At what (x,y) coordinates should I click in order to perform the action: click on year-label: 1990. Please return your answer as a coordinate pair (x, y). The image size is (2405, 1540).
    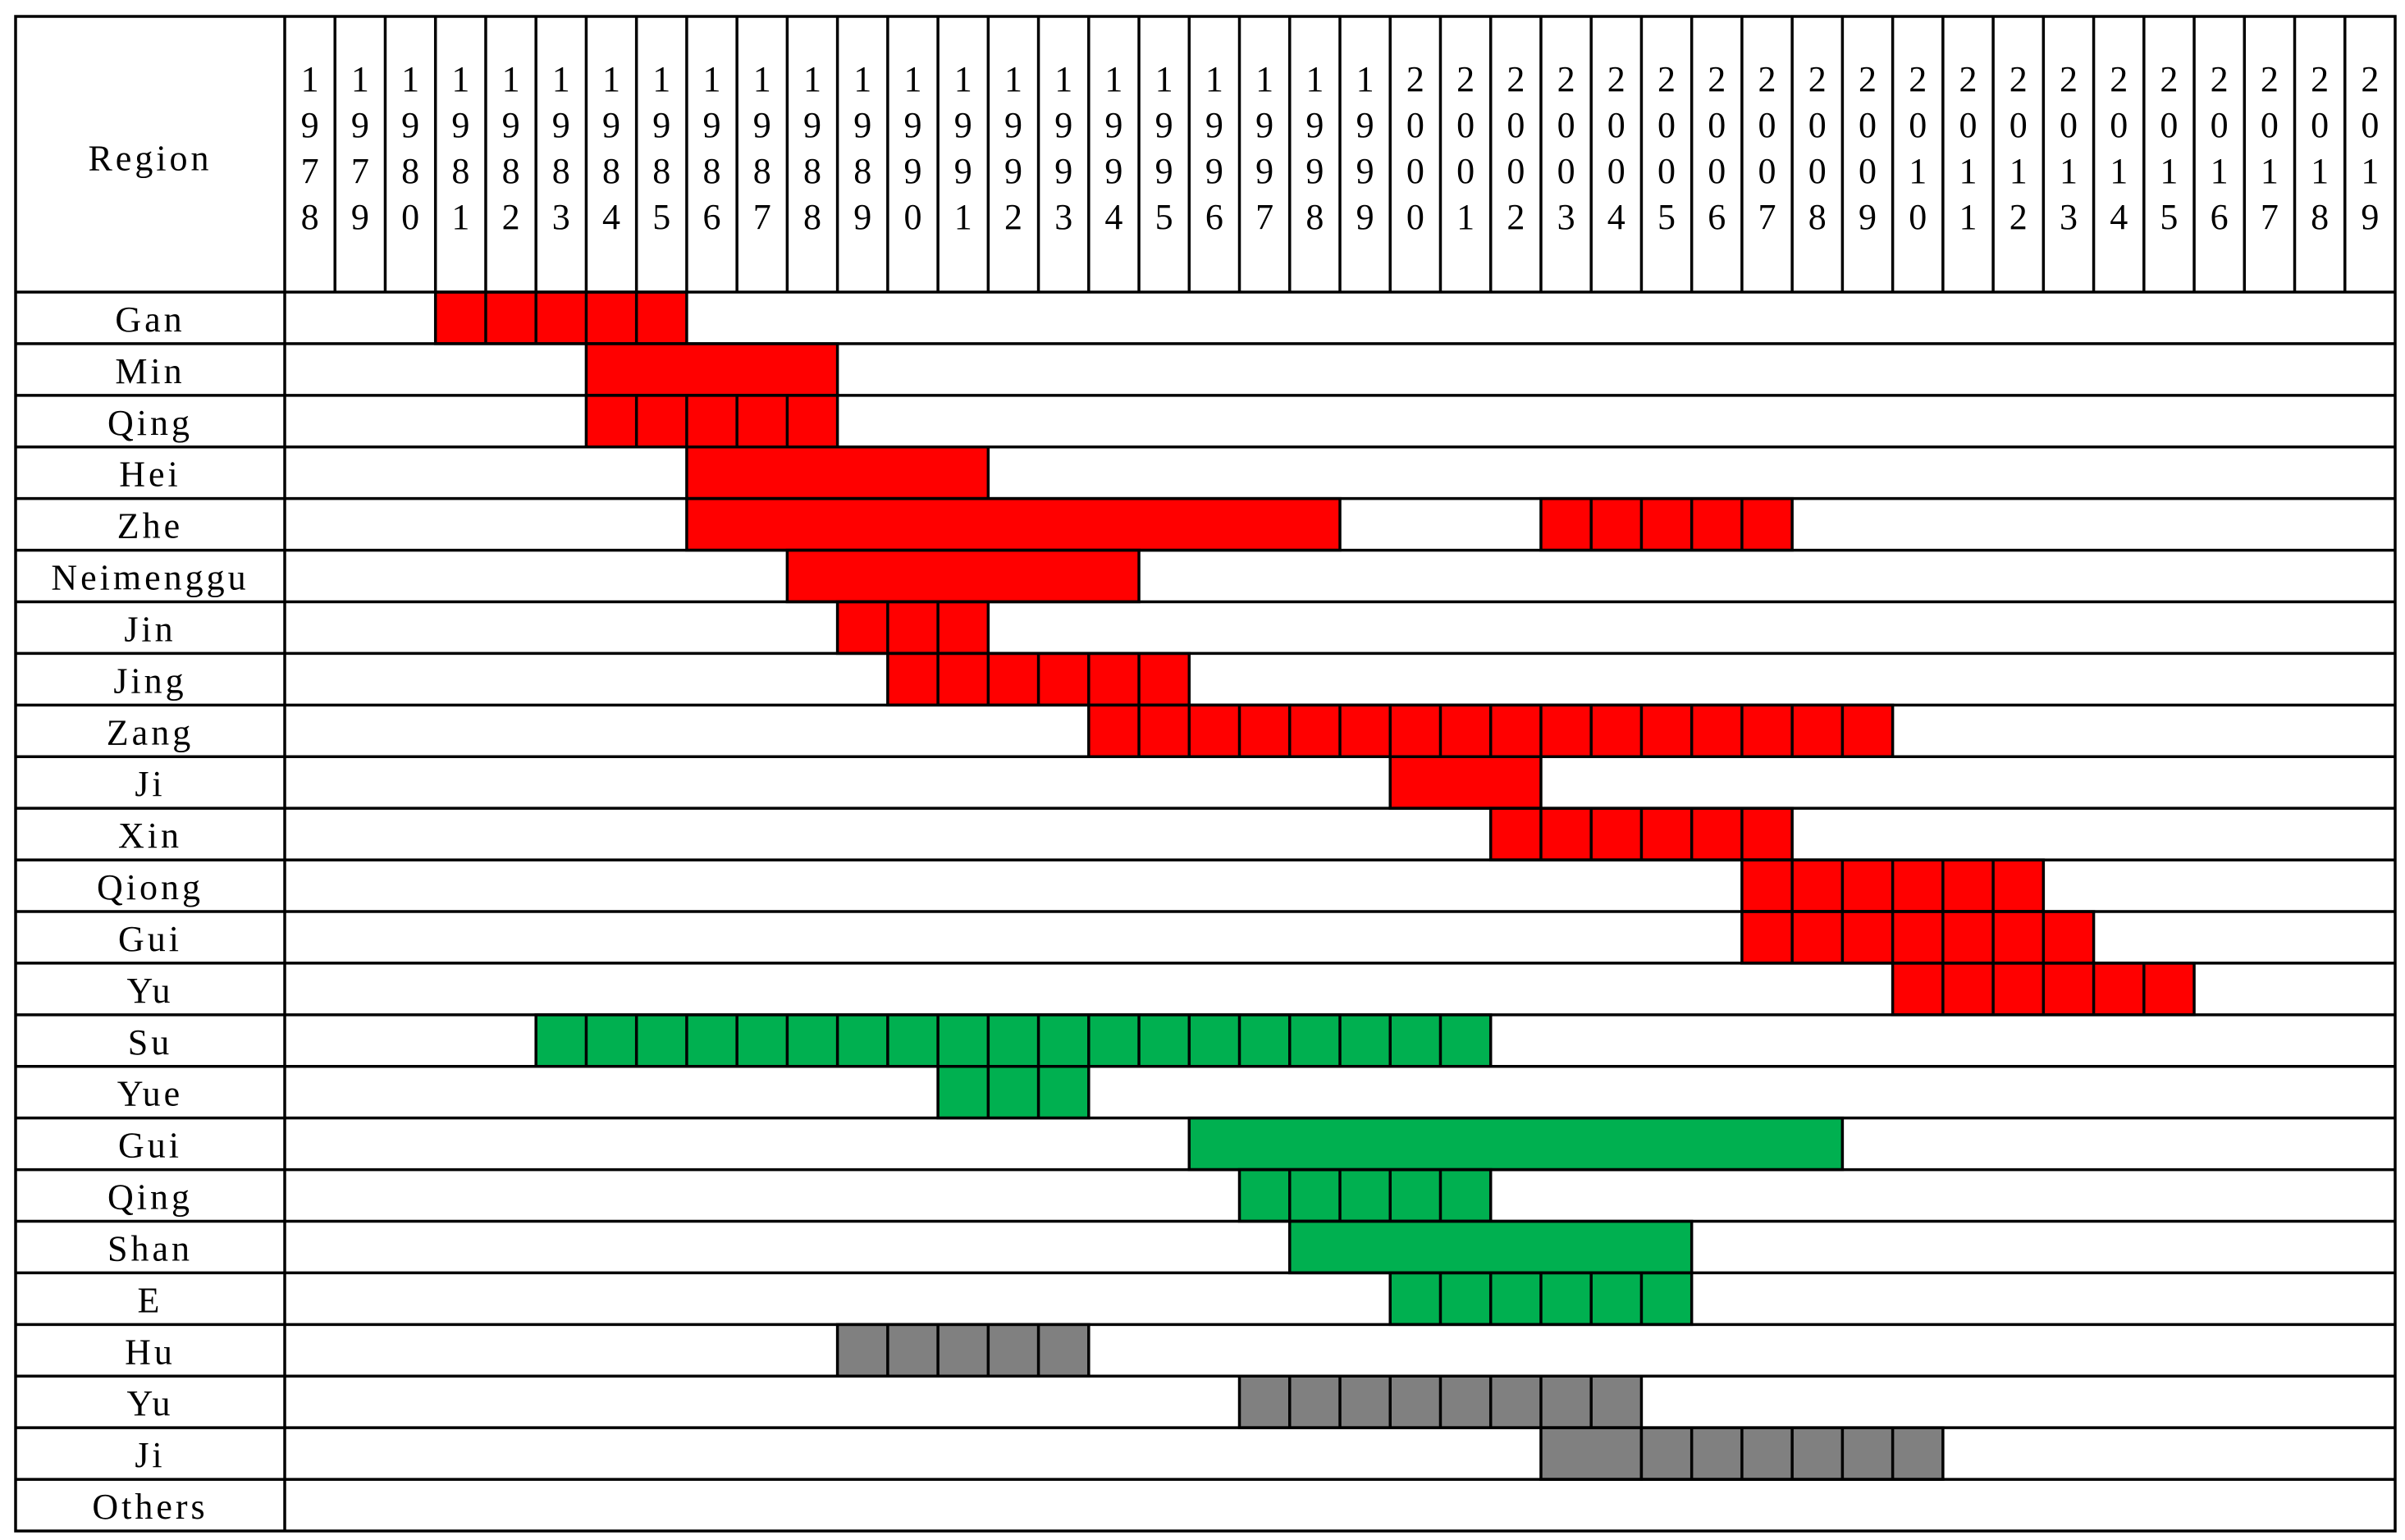
    Looking at the image, I should click on (913, 151).